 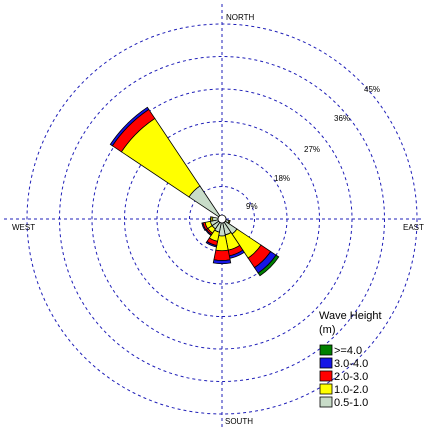 I want to click on sector-202.5-bin-3, so click(x=211, y=244).